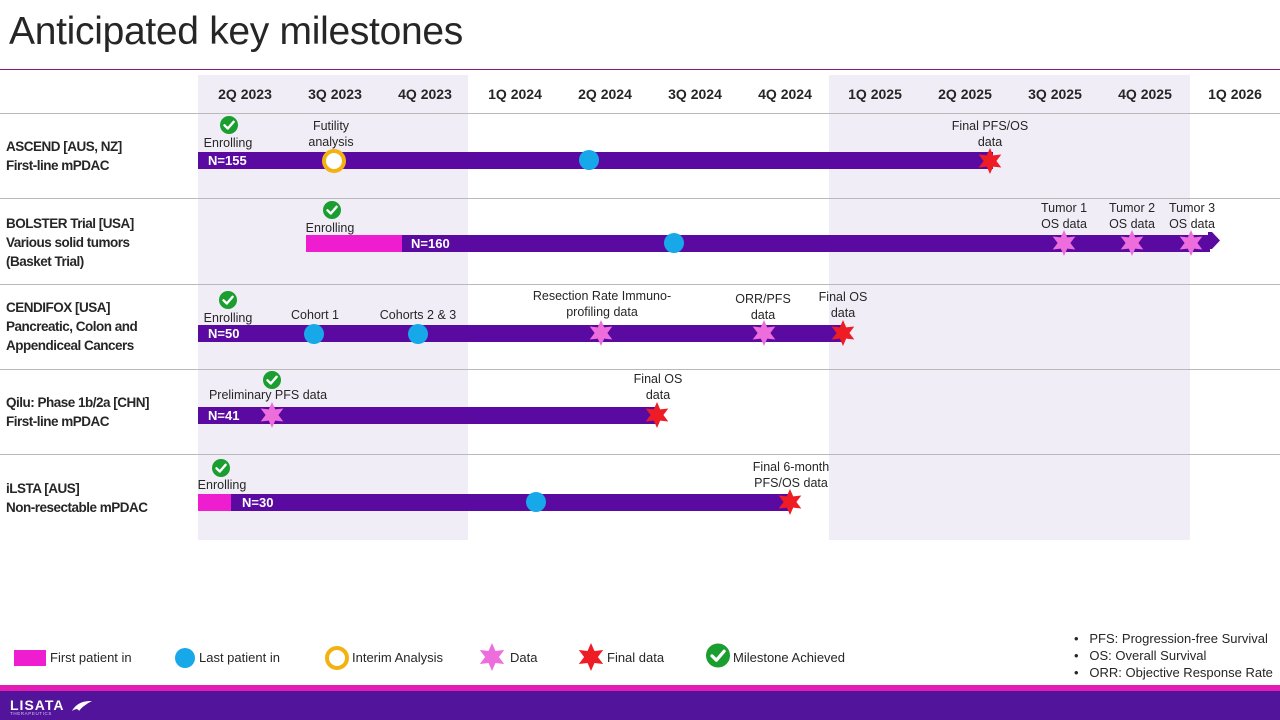 This screenshot has width=1280, height=720. What do you see at coordinates (492, 657) in the screenshot?
I see `data-star-swatch-icon` at bounding box center [492, 657].